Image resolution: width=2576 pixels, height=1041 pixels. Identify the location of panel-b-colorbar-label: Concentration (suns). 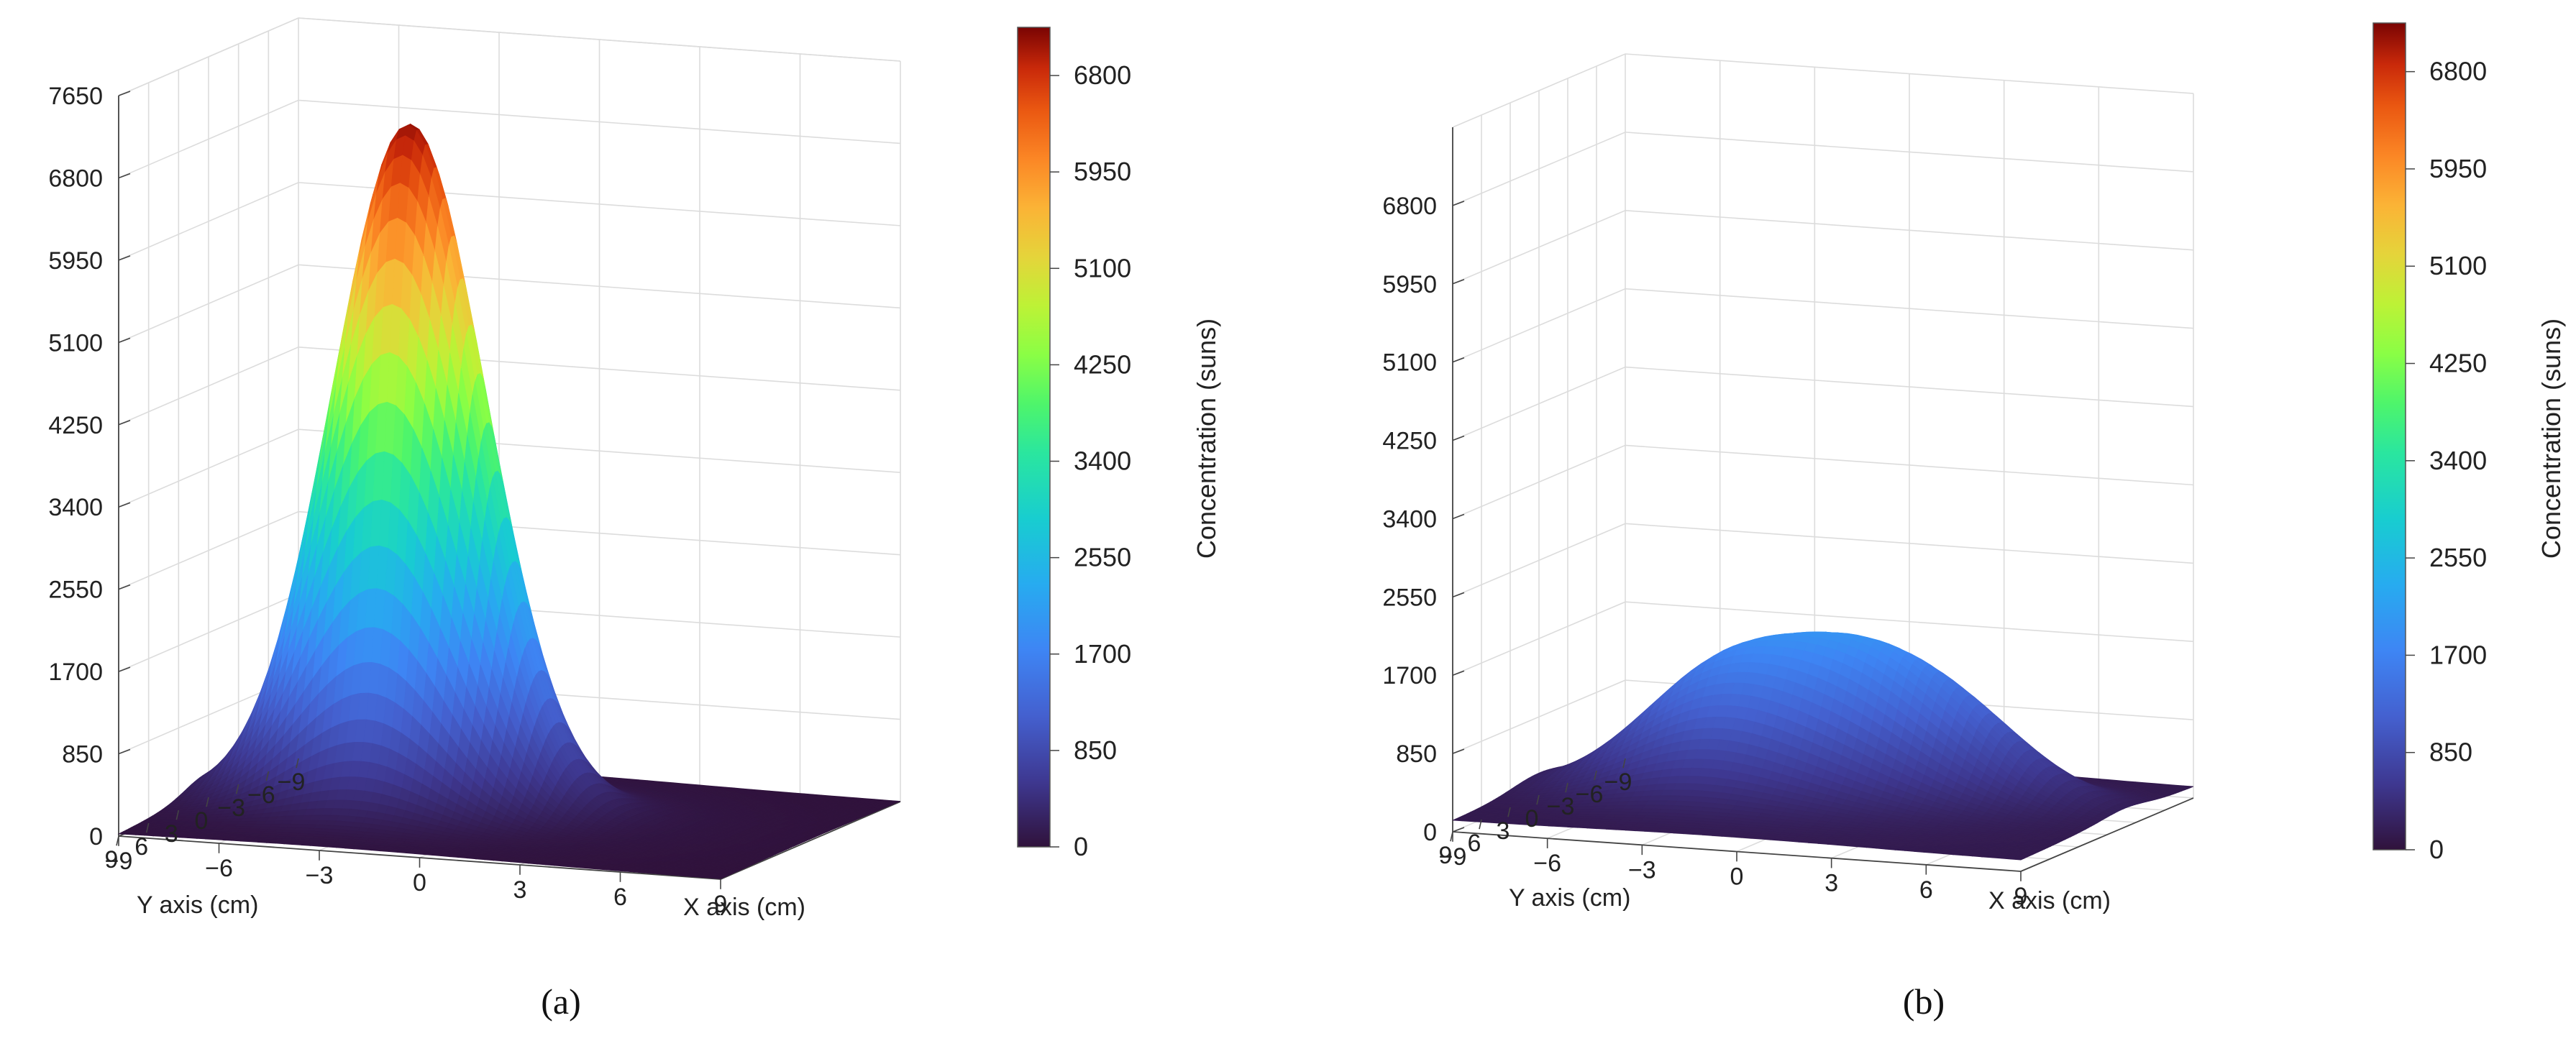
(2551, 438).